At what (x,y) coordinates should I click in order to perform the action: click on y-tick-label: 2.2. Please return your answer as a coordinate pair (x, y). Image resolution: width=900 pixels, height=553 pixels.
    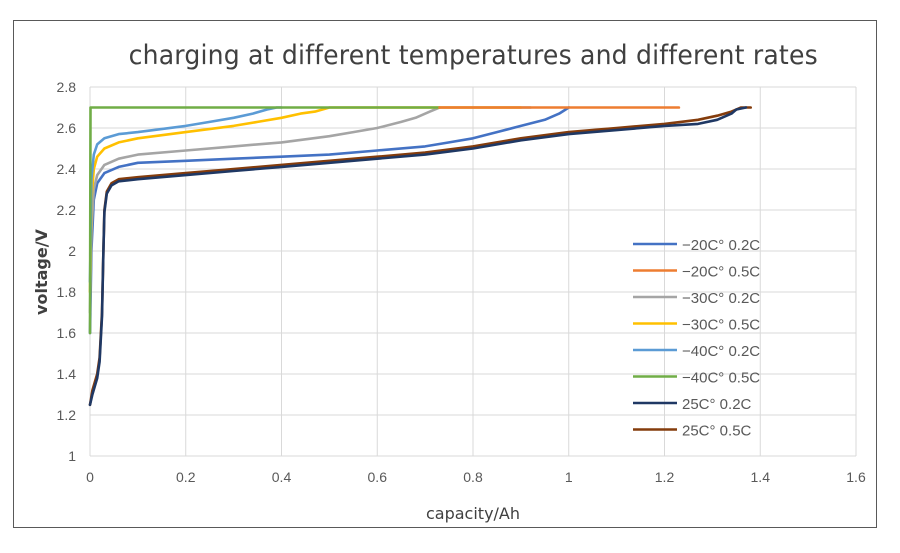
    Looking at the image, I should click on (67, 210).